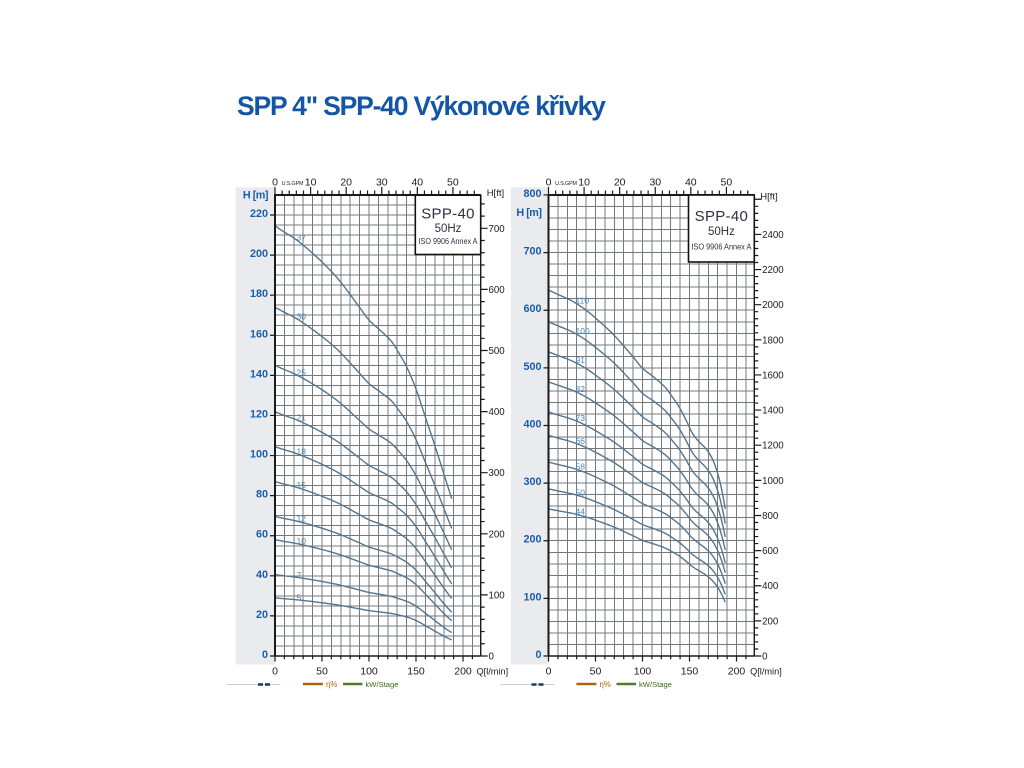 This screenshot has height=768, width=1024. Describe the element at coordinates (262, 495) in the screenshot. I see `svg-text: 80` at that location.